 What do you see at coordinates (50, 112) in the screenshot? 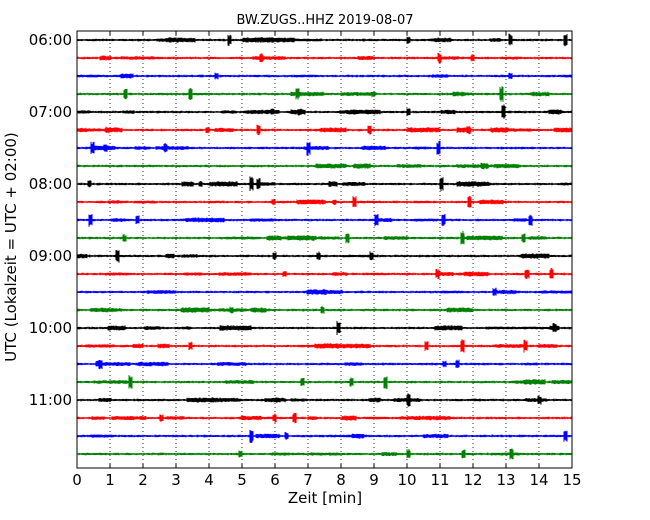
I see `y-tick-label: 07:00` at bounding box center [50, 112].